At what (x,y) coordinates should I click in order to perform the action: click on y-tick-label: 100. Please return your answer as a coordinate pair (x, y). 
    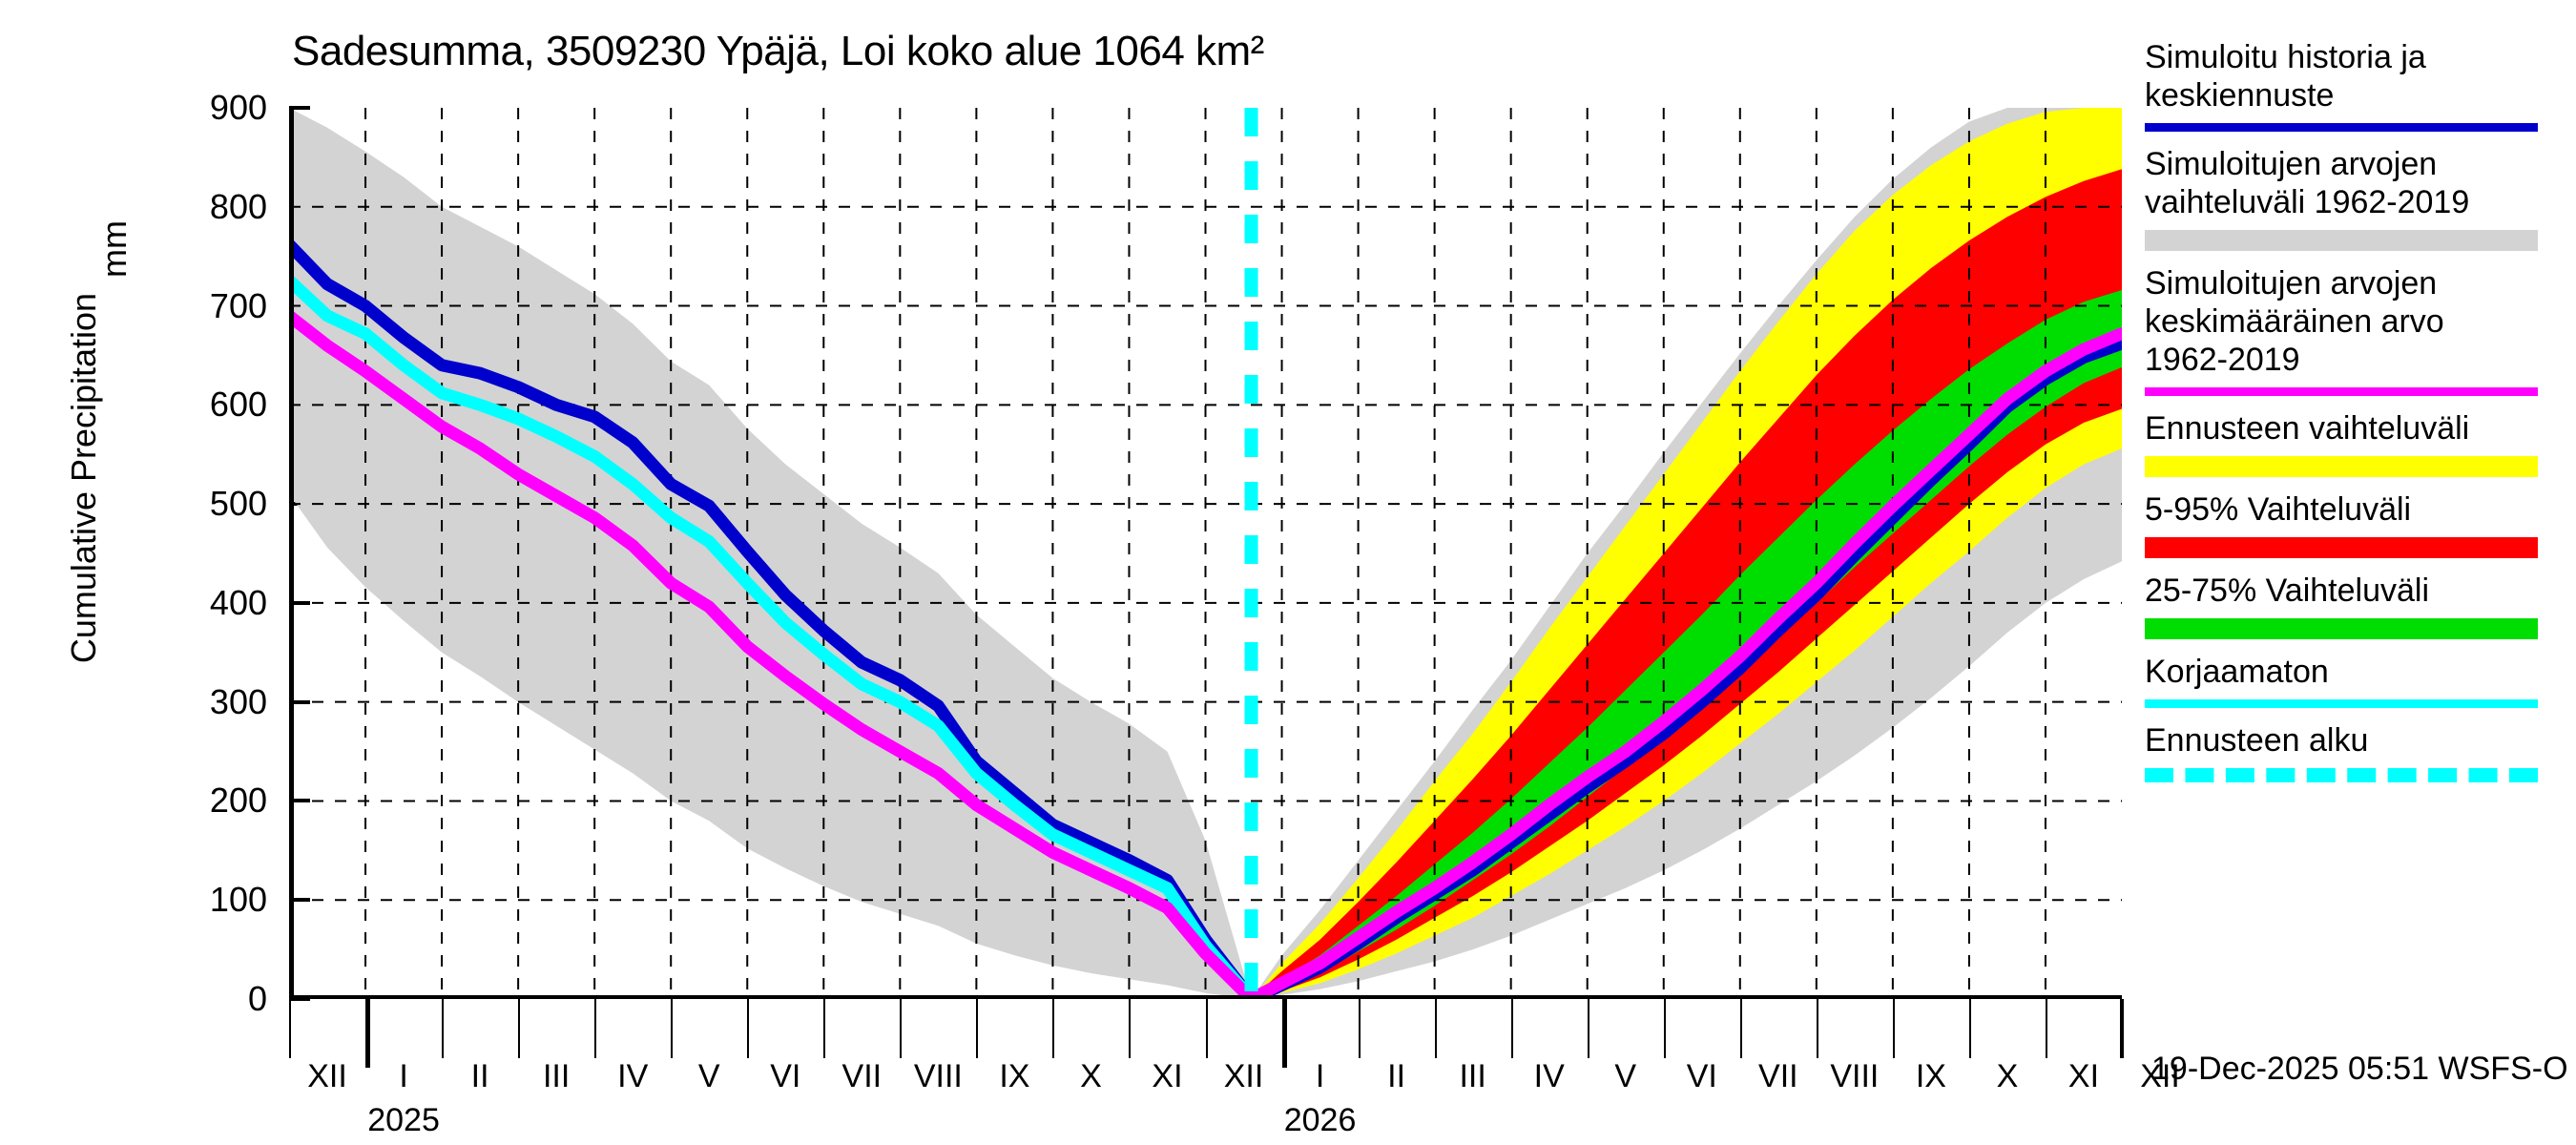
    Looking at the image, I should click on (238, 900).